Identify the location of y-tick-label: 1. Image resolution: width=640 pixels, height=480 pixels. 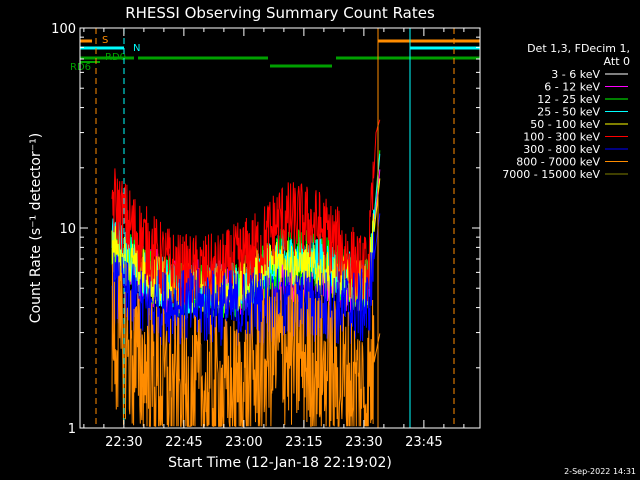
(72, 429).